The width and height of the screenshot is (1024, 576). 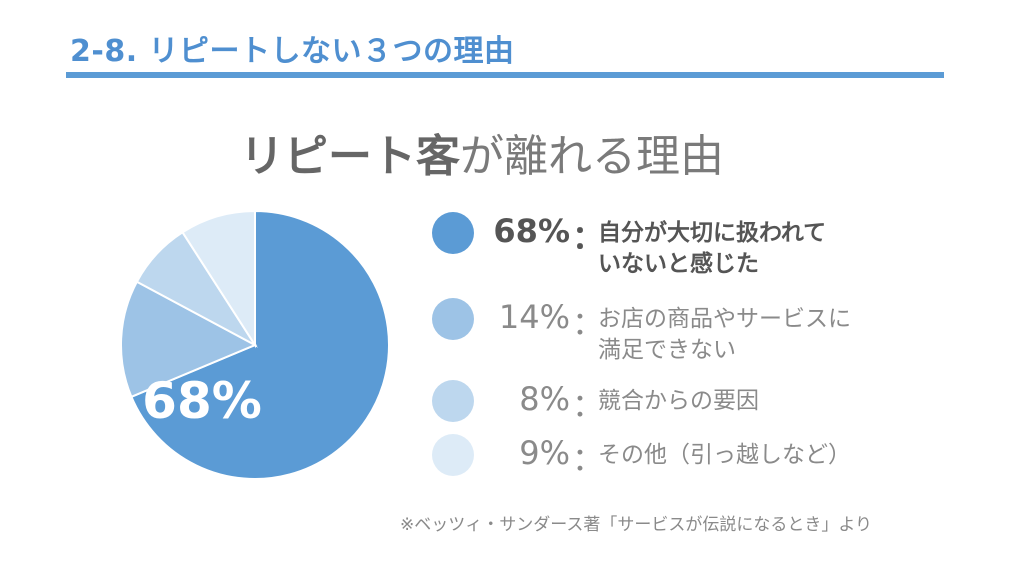 What do you see at coordinates (534, 317) in the screenshot?
I see `legend-pct-2: 14%` at bounding box center [534, 317].